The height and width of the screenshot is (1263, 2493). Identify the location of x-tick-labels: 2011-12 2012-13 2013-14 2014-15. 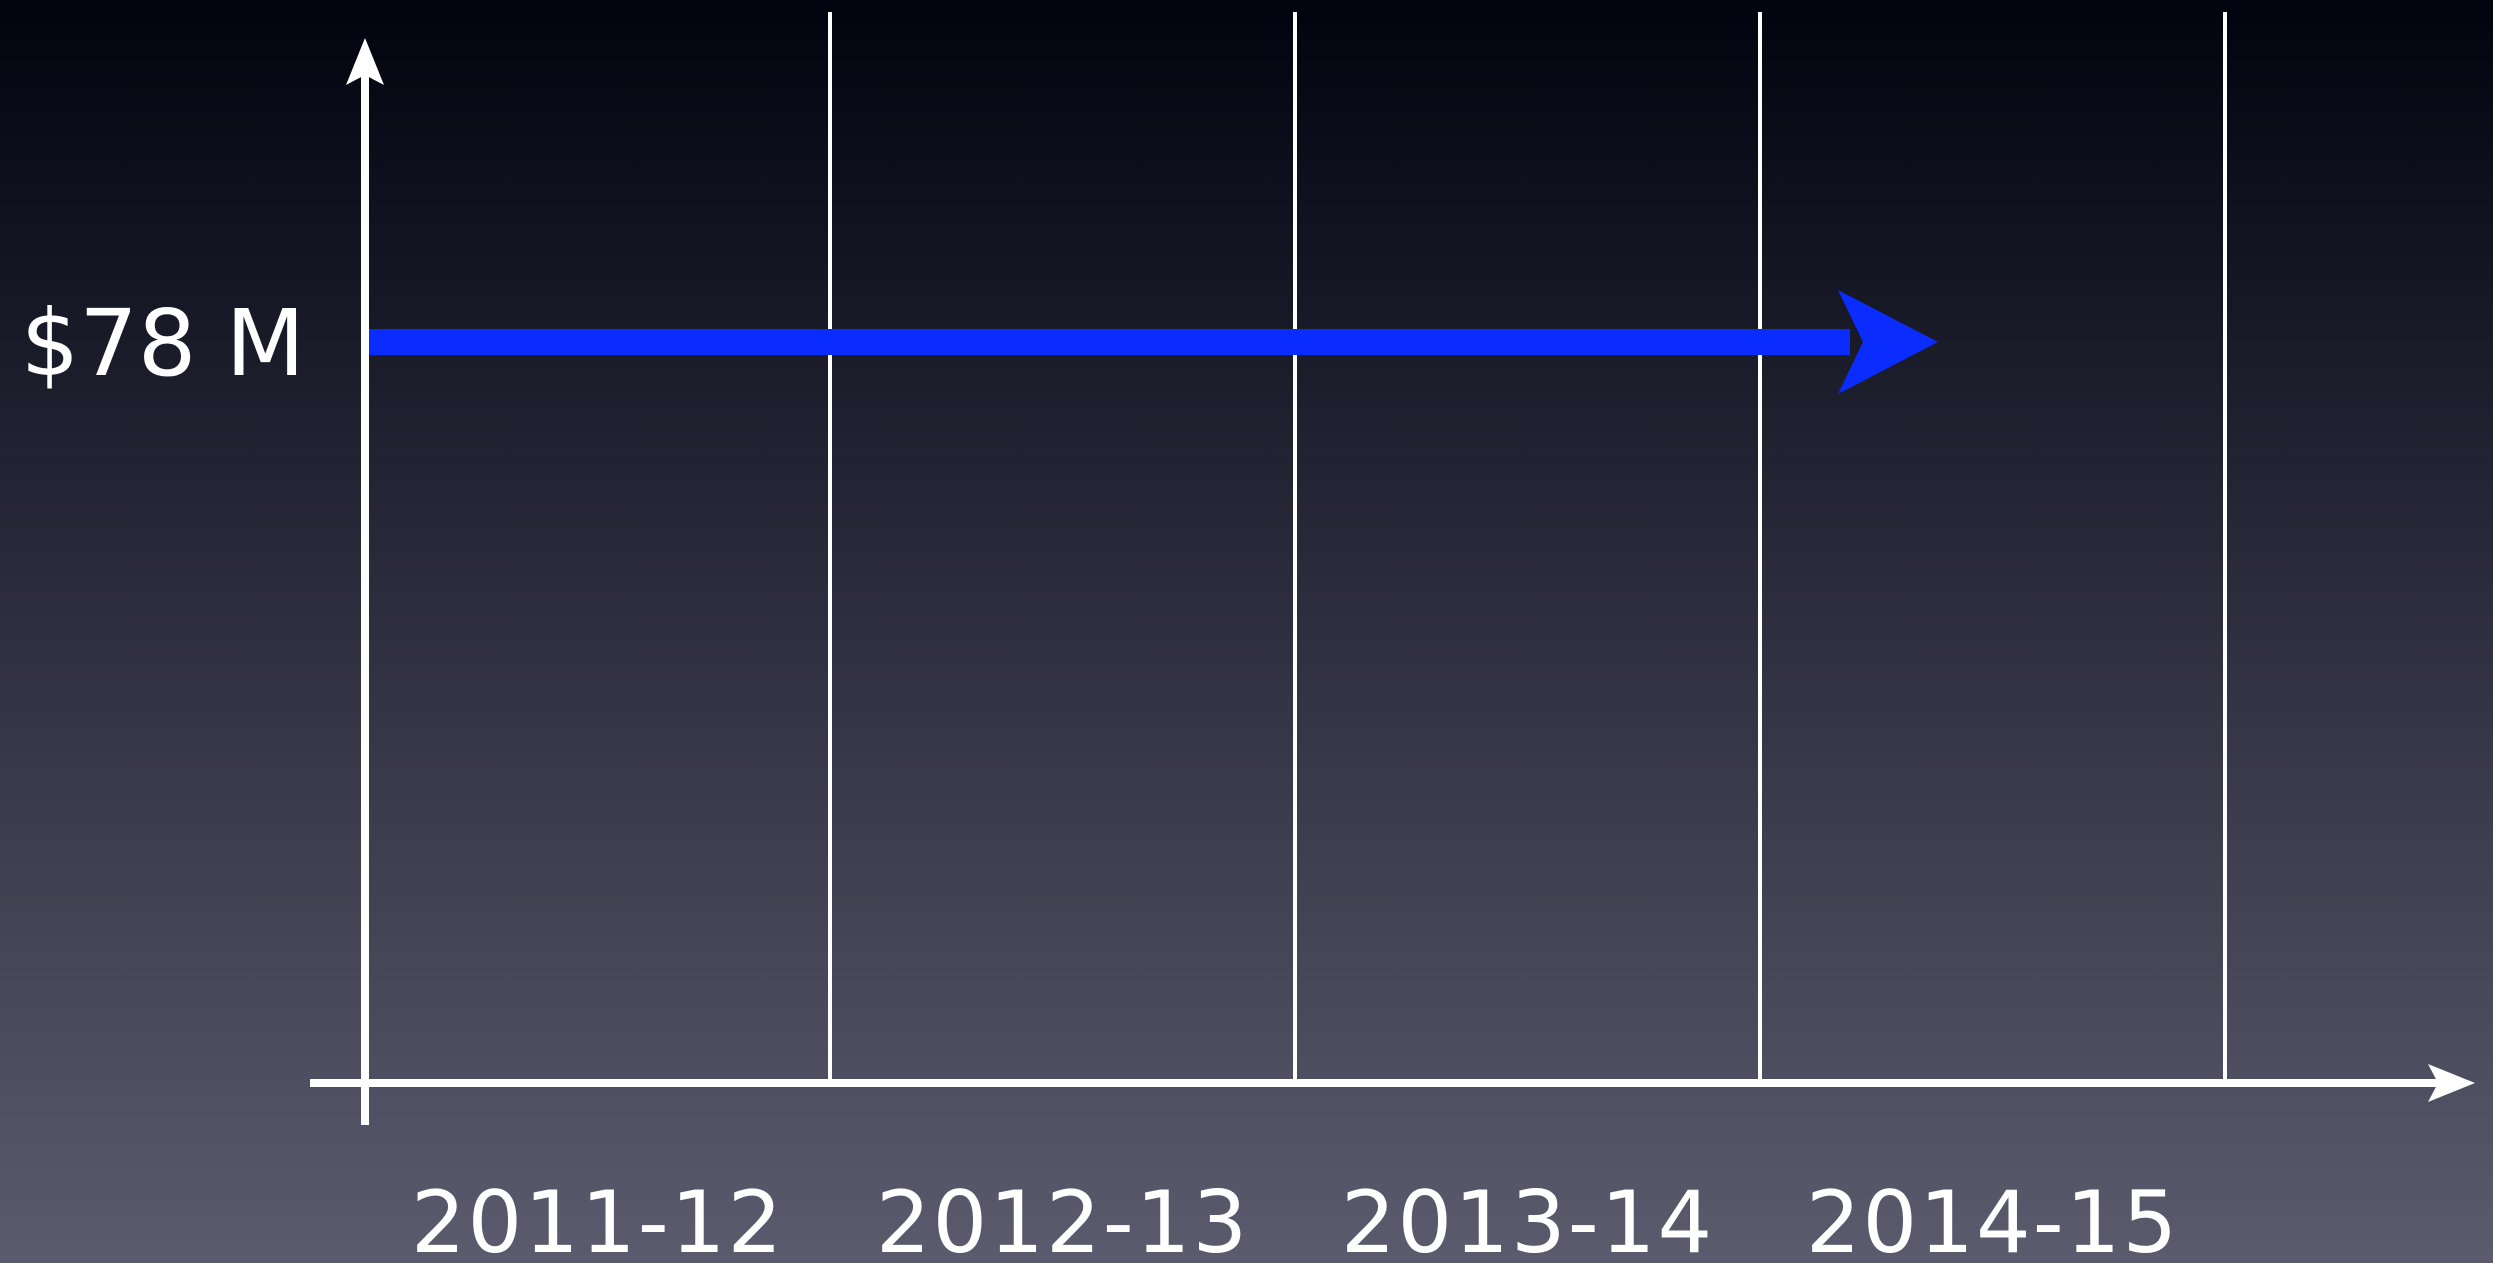
(1295, 1218).